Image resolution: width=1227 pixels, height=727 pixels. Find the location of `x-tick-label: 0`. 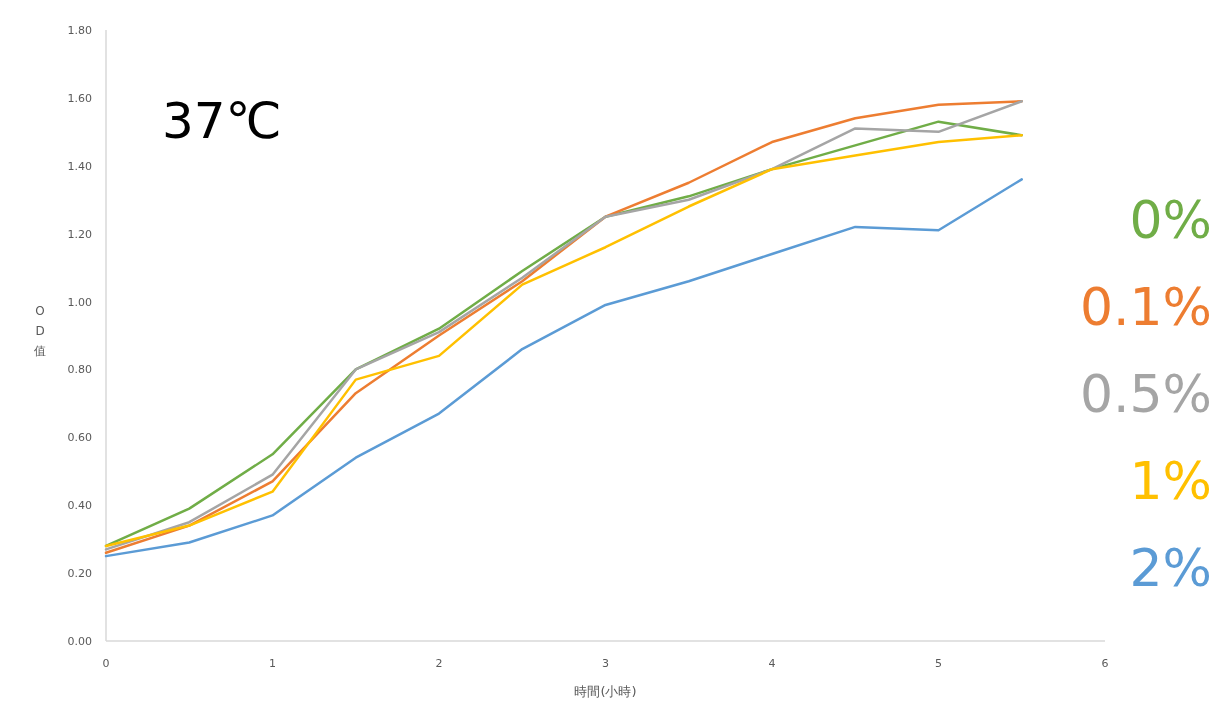

x-tick-label: 0 is located at coordinates (106, 663).